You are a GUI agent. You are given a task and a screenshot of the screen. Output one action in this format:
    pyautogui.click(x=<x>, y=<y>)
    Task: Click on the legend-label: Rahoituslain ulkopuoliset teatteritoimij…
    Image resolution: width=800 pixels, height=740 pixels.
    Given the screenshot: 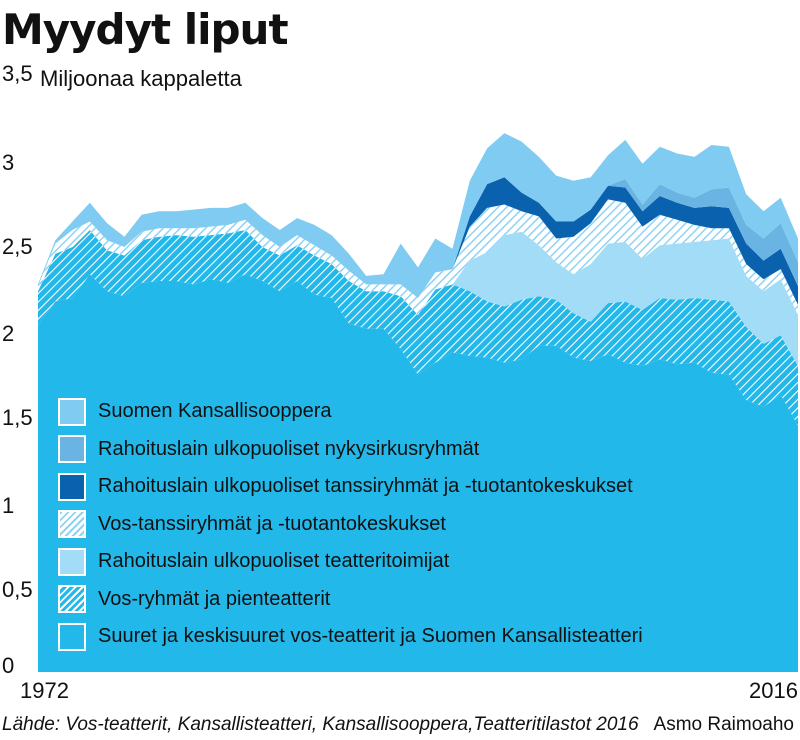 What is the action you would take?
    pyautogui.click(x=274, y=561)
    